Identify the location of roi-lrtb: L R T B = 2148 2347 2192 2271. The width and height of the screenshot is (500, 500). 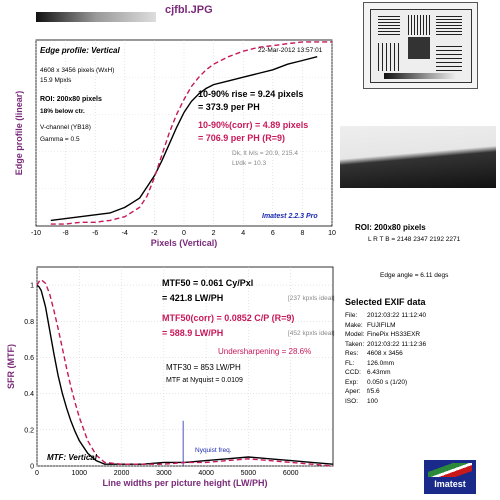
(414, 239).